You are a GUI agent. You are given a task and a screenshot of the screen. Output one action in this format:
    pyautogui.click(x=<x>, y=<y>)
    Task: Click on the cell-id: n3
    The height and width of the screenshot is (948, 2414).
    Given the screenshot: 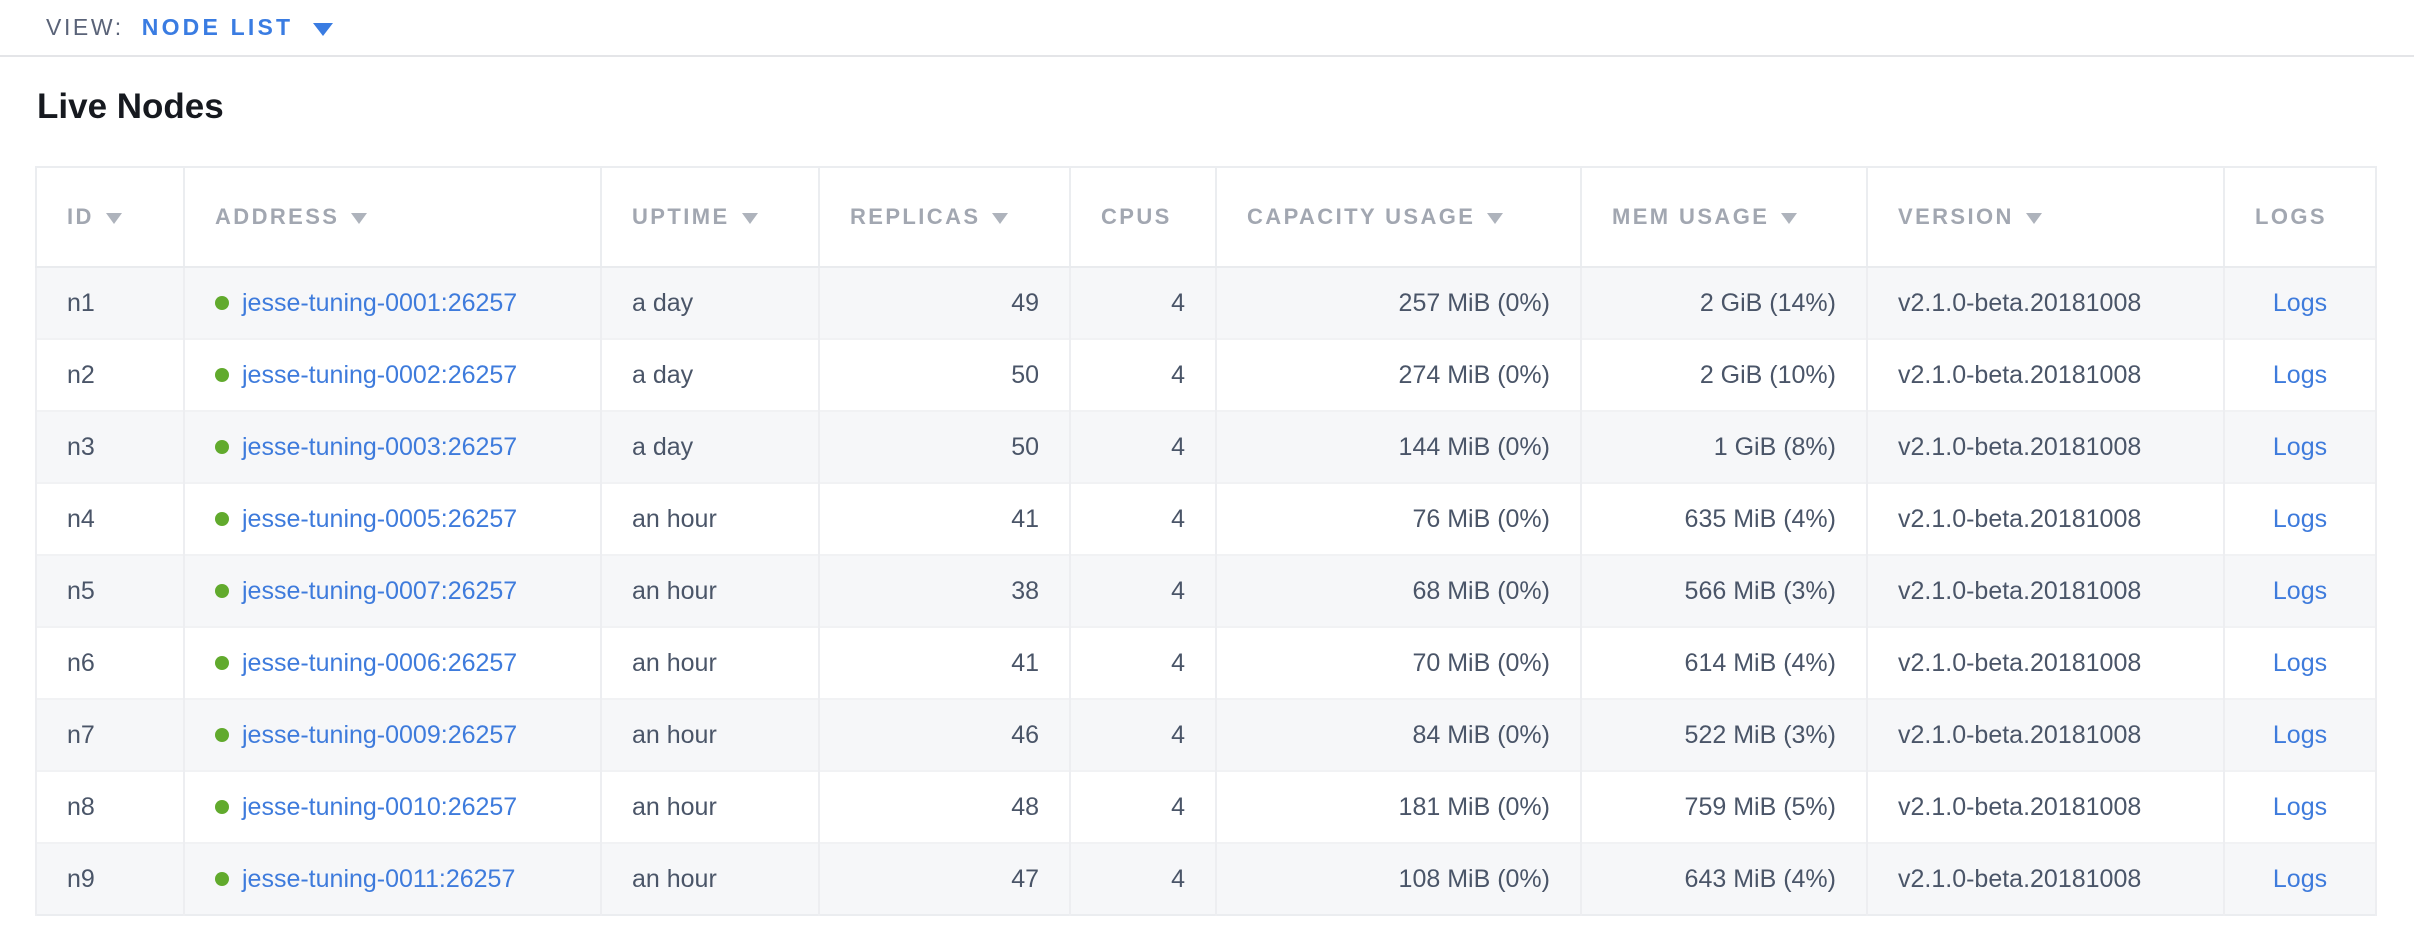 What is the action you would take?
    pyautogui.click(x=110, y=446)
    